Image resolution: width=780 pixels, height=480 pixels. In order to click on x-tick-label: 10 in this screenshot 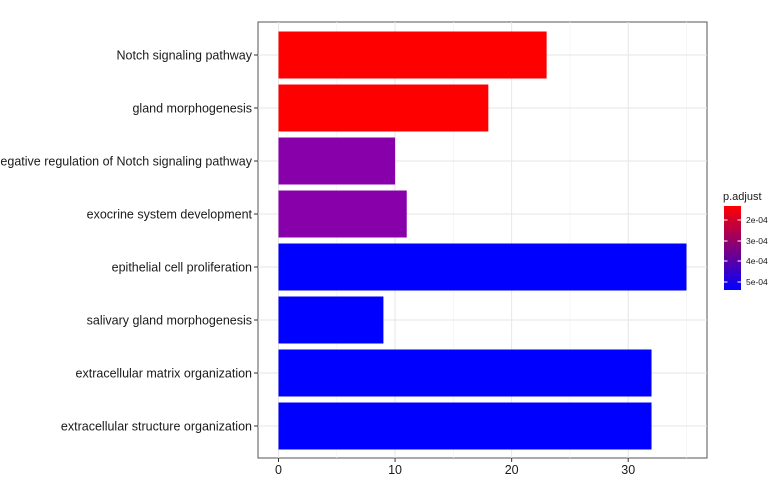, I will do `click(395, 470)`.